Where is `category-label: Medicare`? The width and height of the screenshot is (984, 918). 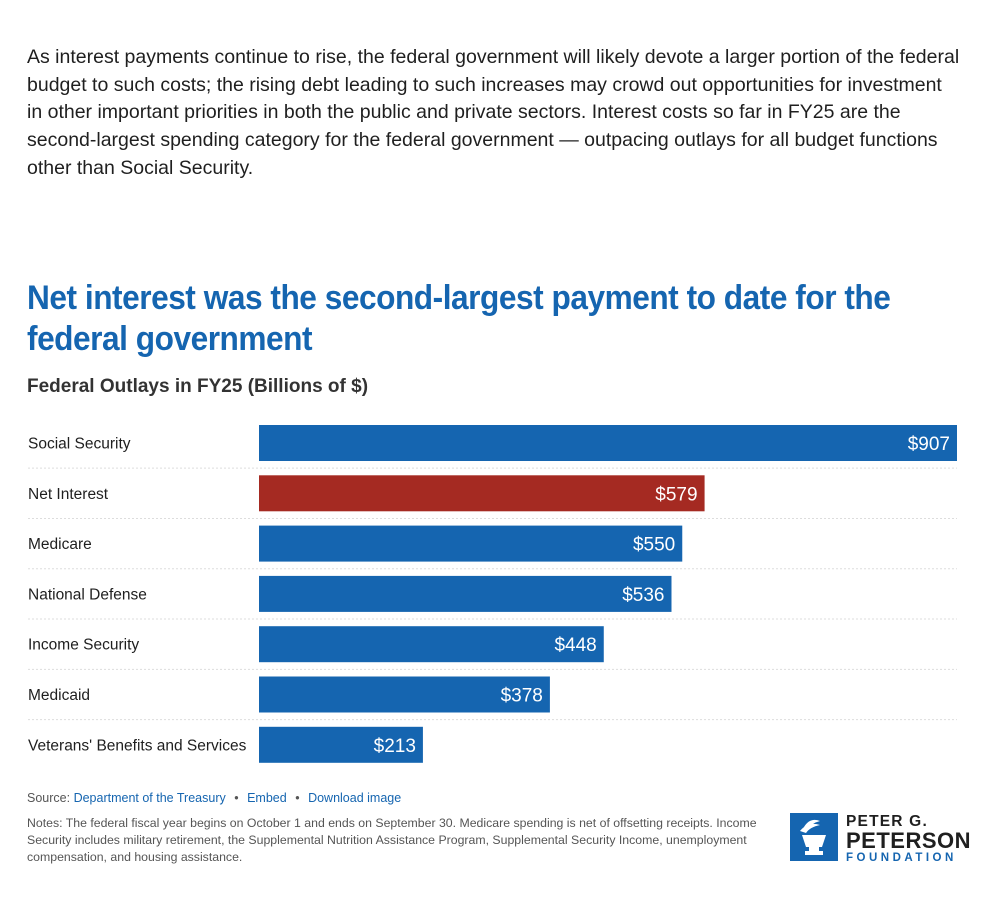
category-label: Medicare is located at coordinates (60, 544).